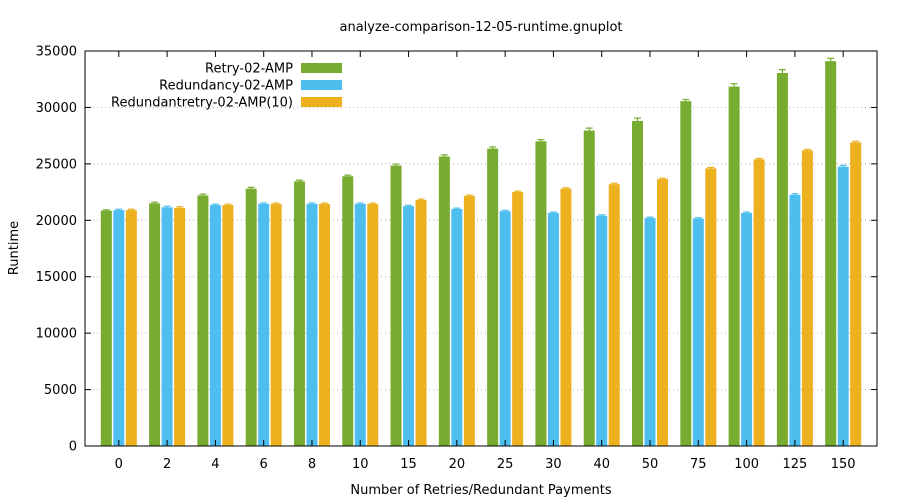  What do you see at coordinates (457, 464) in the screenshot?
I see `x-tick-label: 20` at bounding box center [457, 464].